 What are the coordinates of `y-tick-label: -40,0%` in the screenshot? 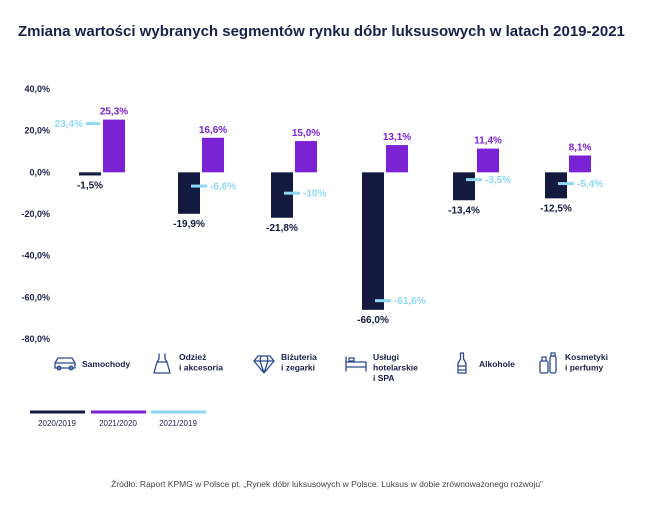 It's located at (35, 256).